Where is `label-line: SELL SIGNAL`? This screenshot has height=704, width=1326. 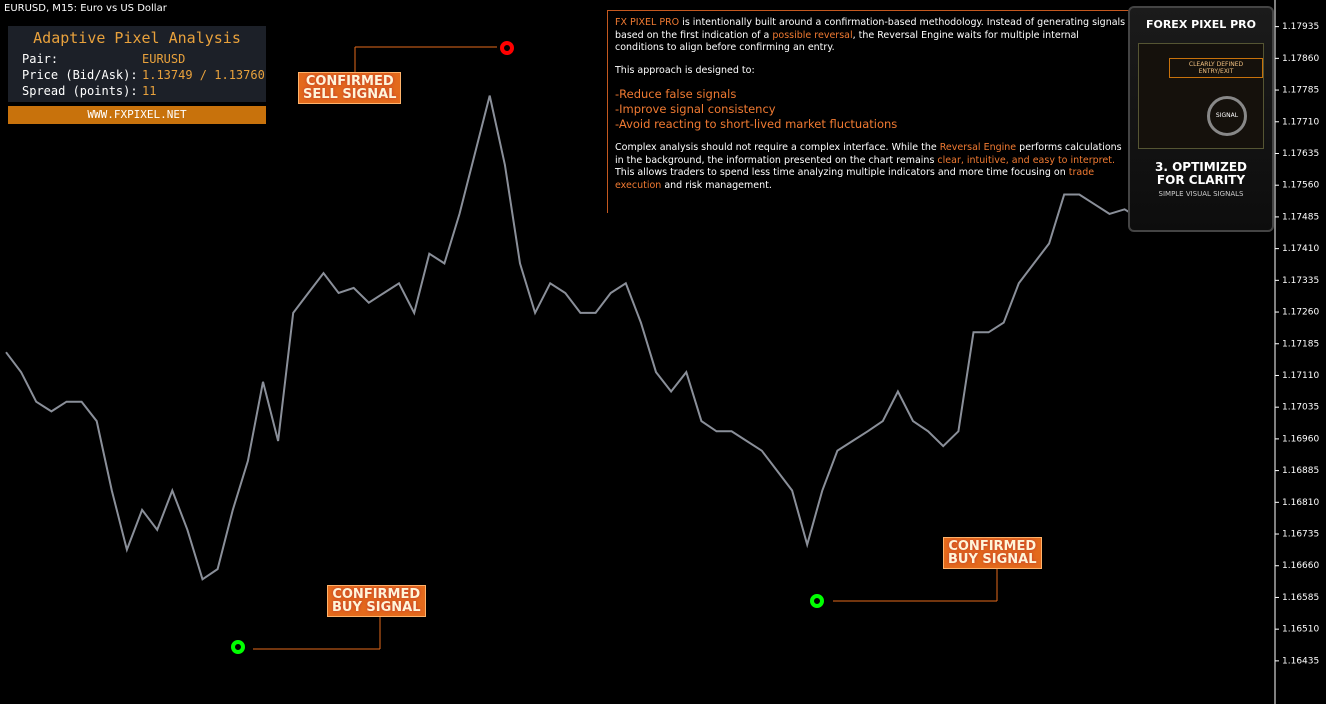
label-line: SELL SIGNAL is located at coordinates (350, 94).